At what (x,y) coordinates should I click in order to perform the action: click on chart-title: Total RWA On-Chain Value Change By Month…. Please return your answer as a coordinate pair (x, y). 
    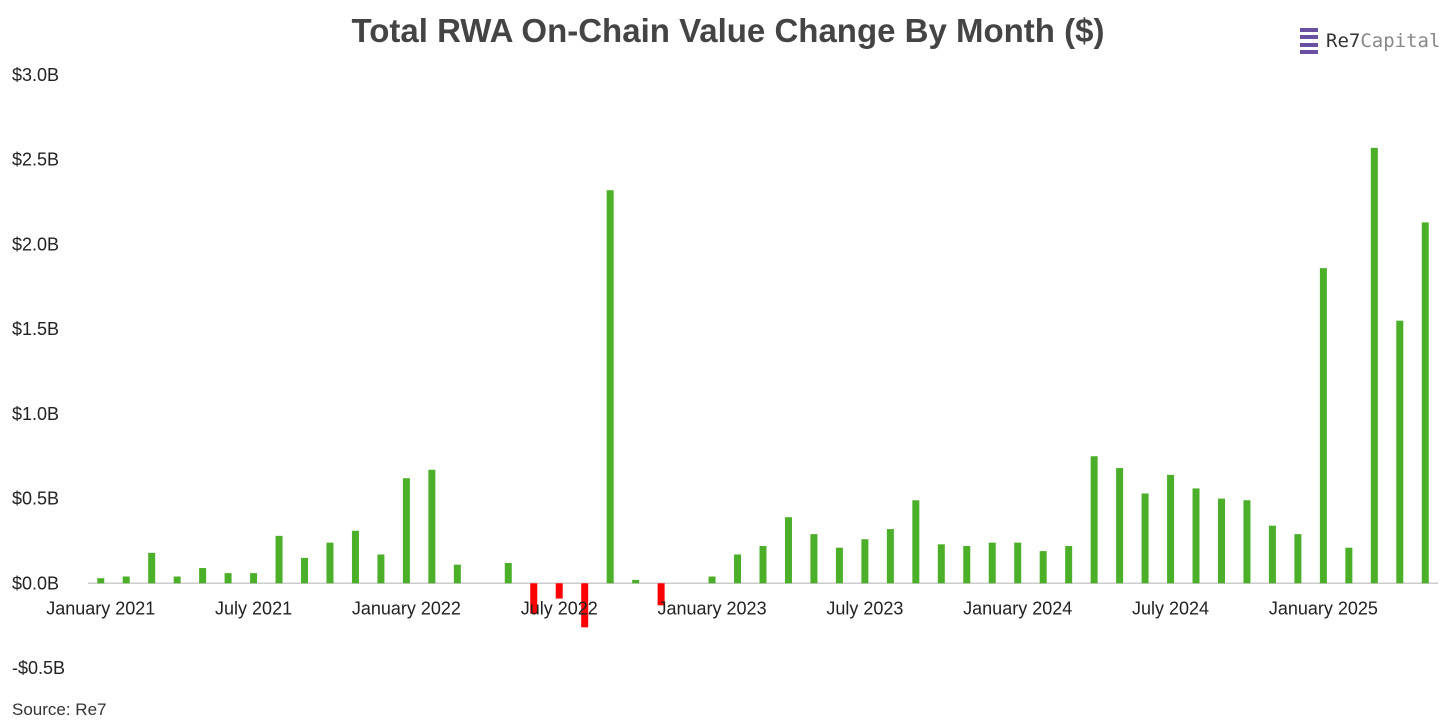
    Looking at the image, I should click on (728, 30).